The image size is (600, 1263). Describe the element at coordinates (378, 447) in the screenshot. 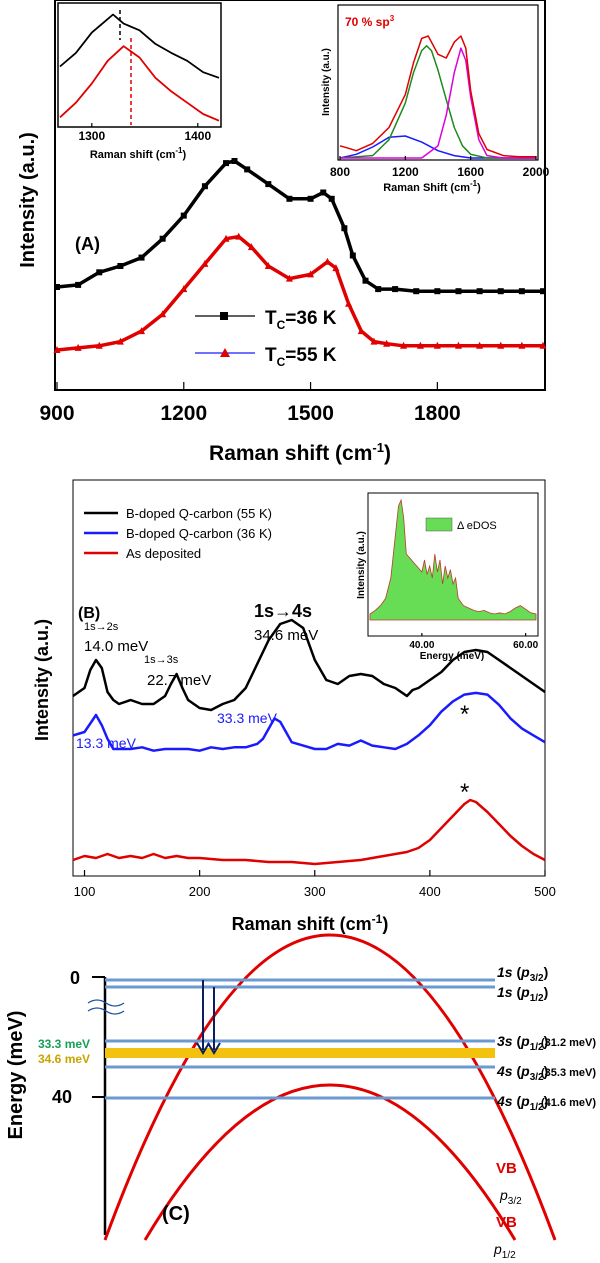

I see `panel-a-xlabel-sup: -1` at that location.